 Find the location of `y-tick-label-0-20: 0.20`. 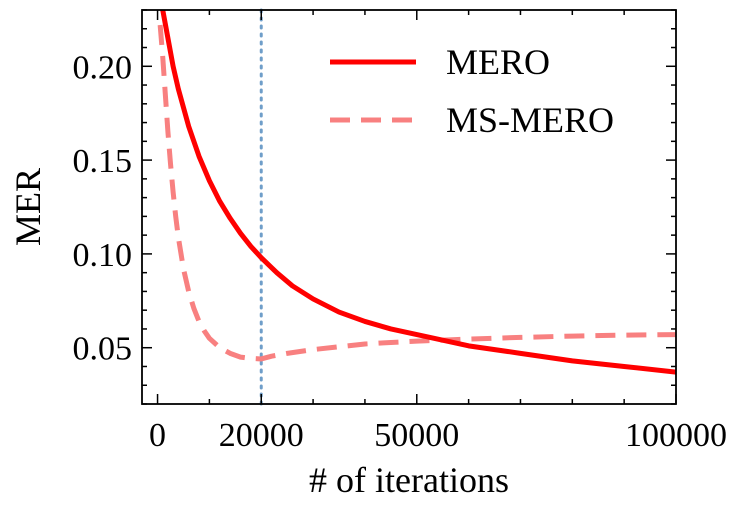

y-tick-label-0-20: 0.20 is located at coordinates (103, 67).